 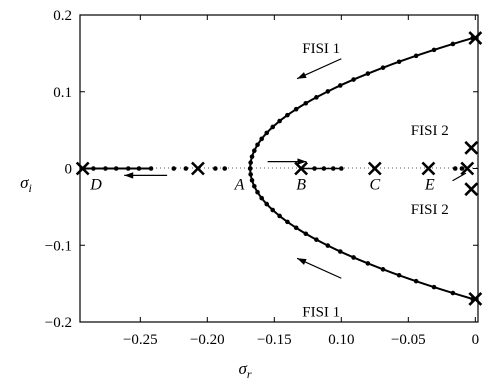 What do you see at coordinates (62, 16) in the screenshot?
I see `y-tick-label: 0.2` at bounding box center [62, 16].